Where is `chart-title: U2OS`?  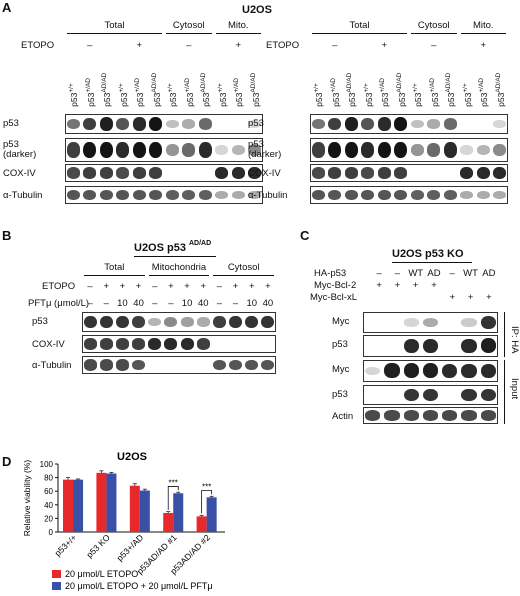 chart-title: U2OS is located at coordinates (132, 457).